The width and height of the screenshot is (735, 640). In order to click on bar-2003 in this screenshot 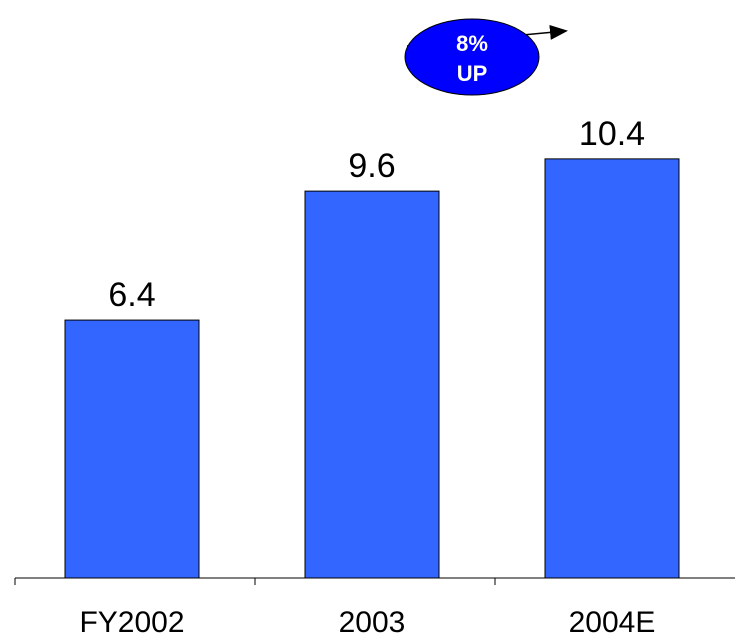, I will do `click(372, 384)`.